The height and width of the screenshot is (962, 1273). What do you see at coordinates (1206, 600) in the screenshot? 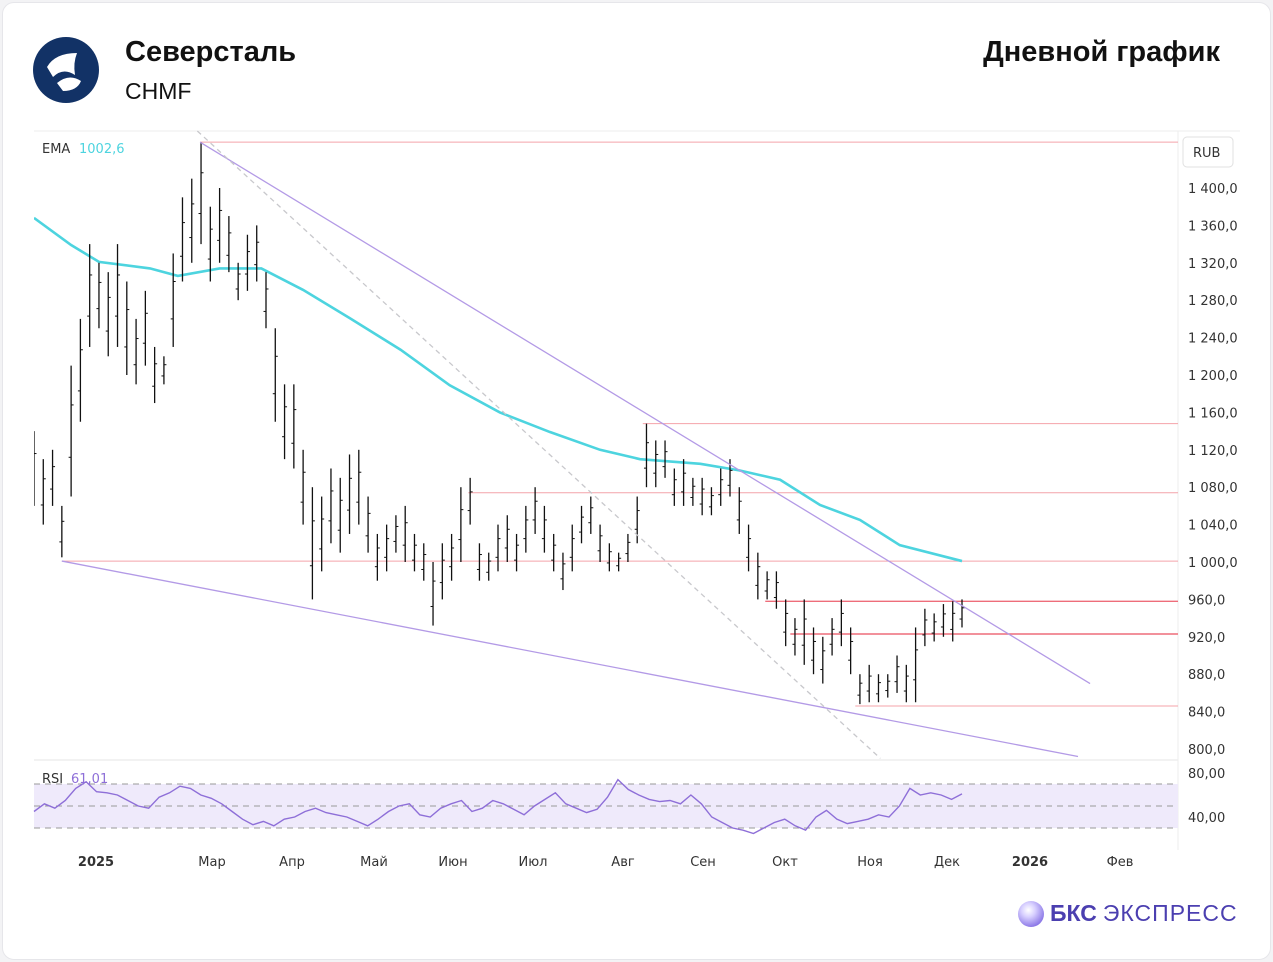
I see `y-tick-label: 960,0` at bounding box center [1206, 600].